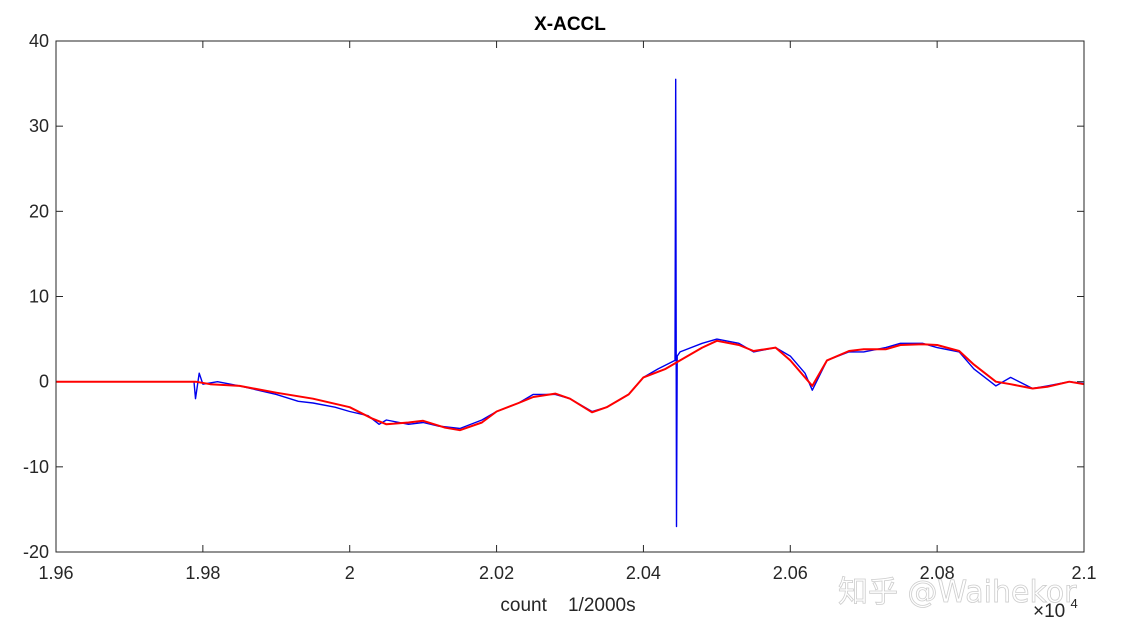  What do you see at coordinates (202, 573) in the screenshot?
I see `x-tick-label: 1.98` at bounding box center [202, 573].